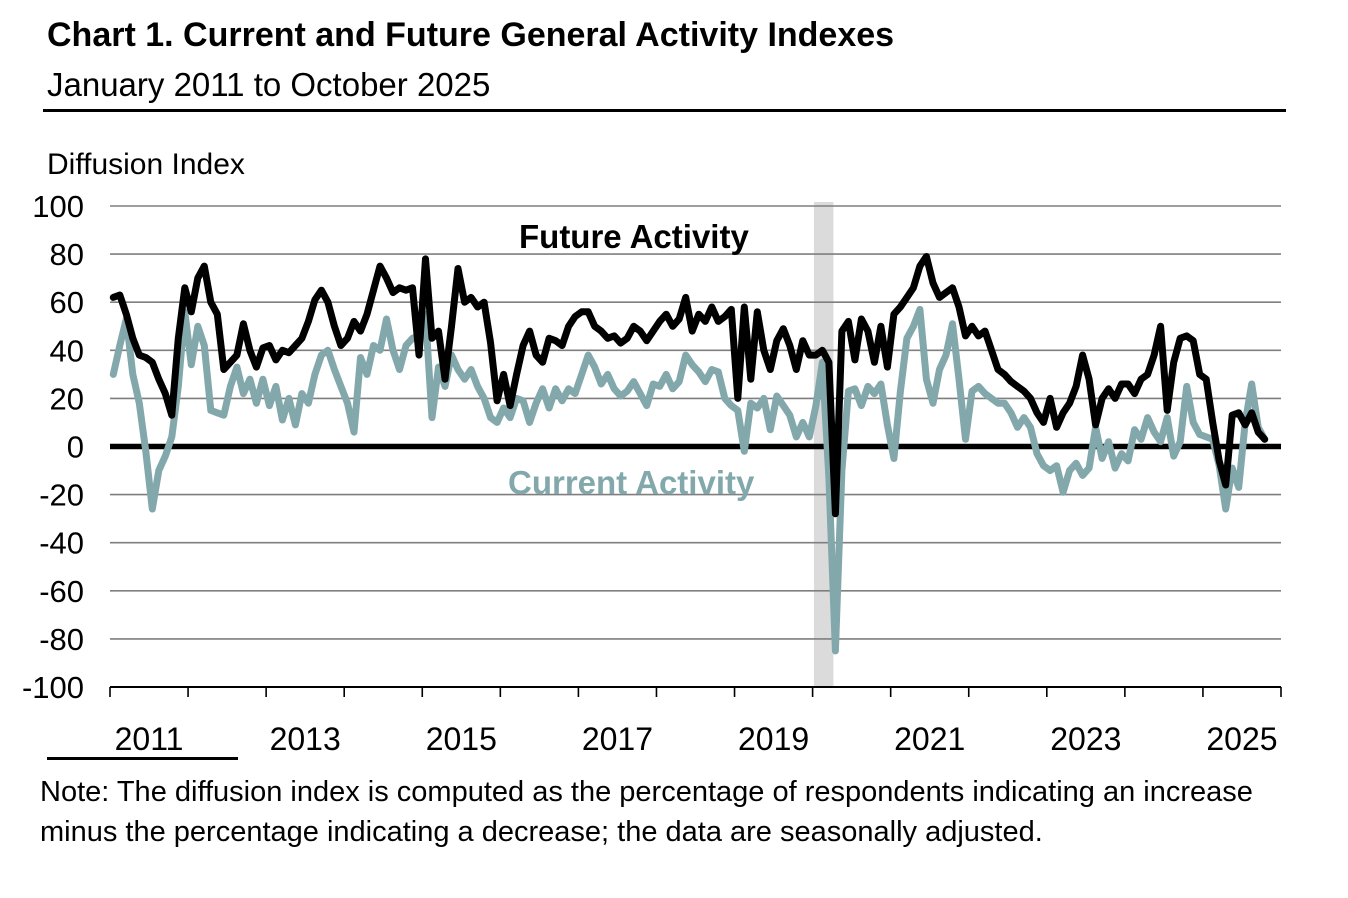 The image size is (1348, 898). Describe the element at coordinates (61, 639) in the screenshot. I see `y-tick-label: -80` at that location.